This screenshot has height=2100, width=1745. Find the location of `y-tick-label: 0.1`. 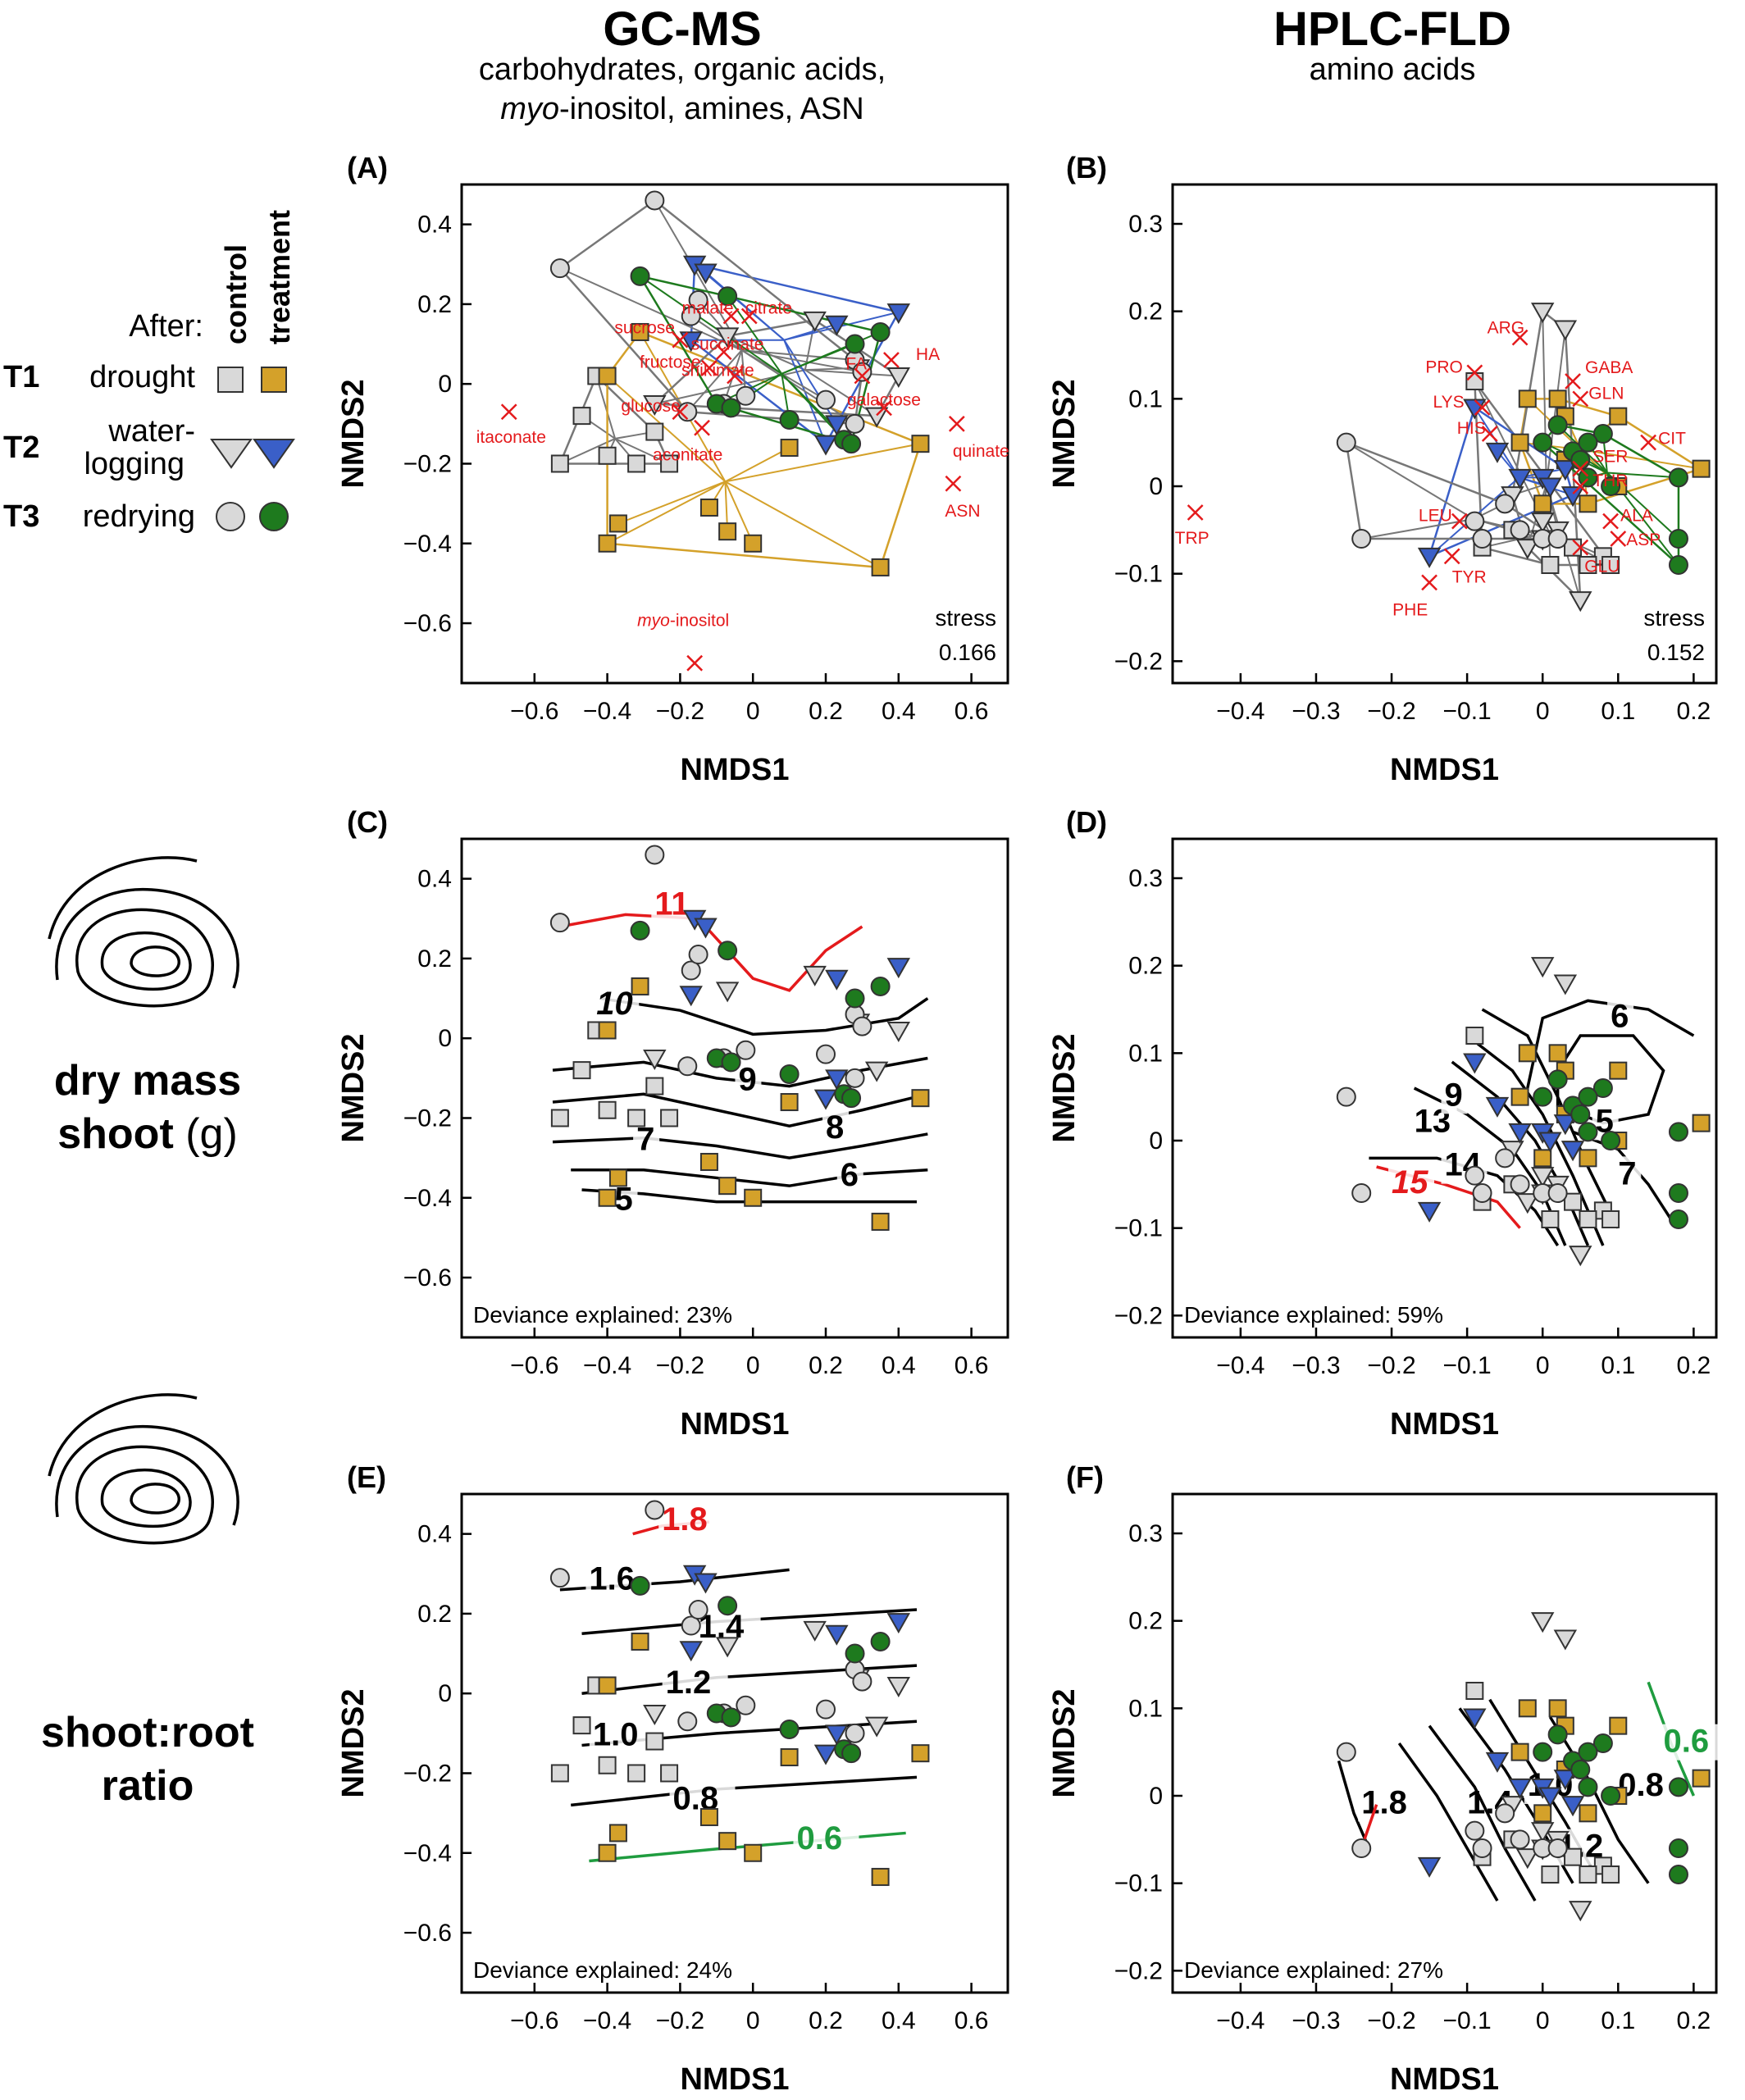

y-tick-label: 0.1 is located at coordinates (1145, 398).